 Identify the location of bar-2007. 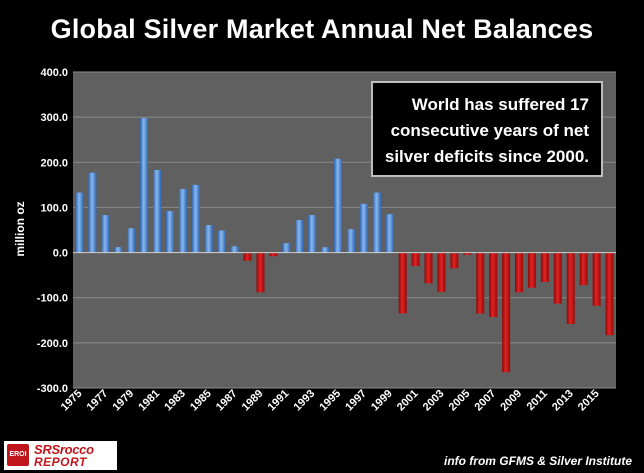
(493, 285).